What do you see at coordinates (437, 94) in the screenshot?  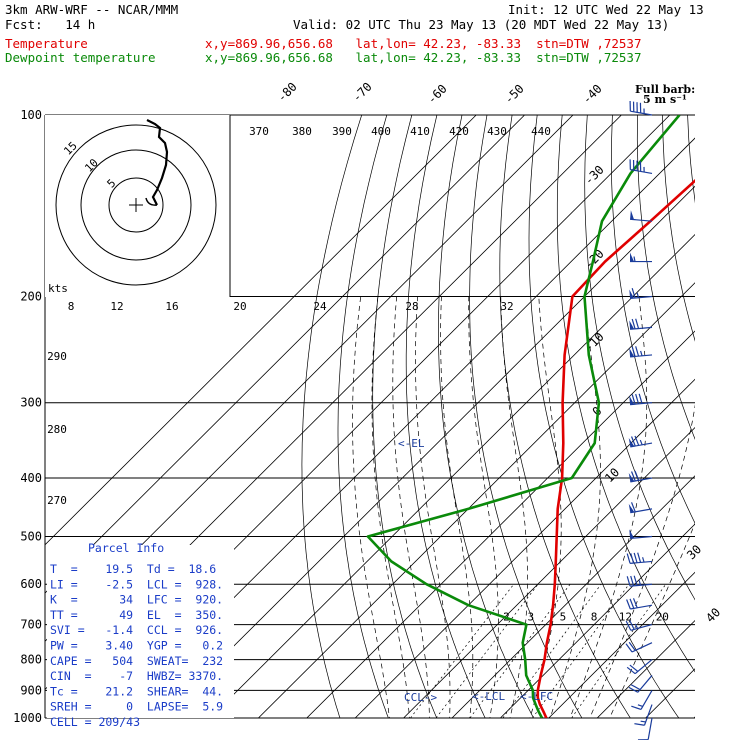 I see `temperature-tick-label: -60` at bounding box center [437, 94].